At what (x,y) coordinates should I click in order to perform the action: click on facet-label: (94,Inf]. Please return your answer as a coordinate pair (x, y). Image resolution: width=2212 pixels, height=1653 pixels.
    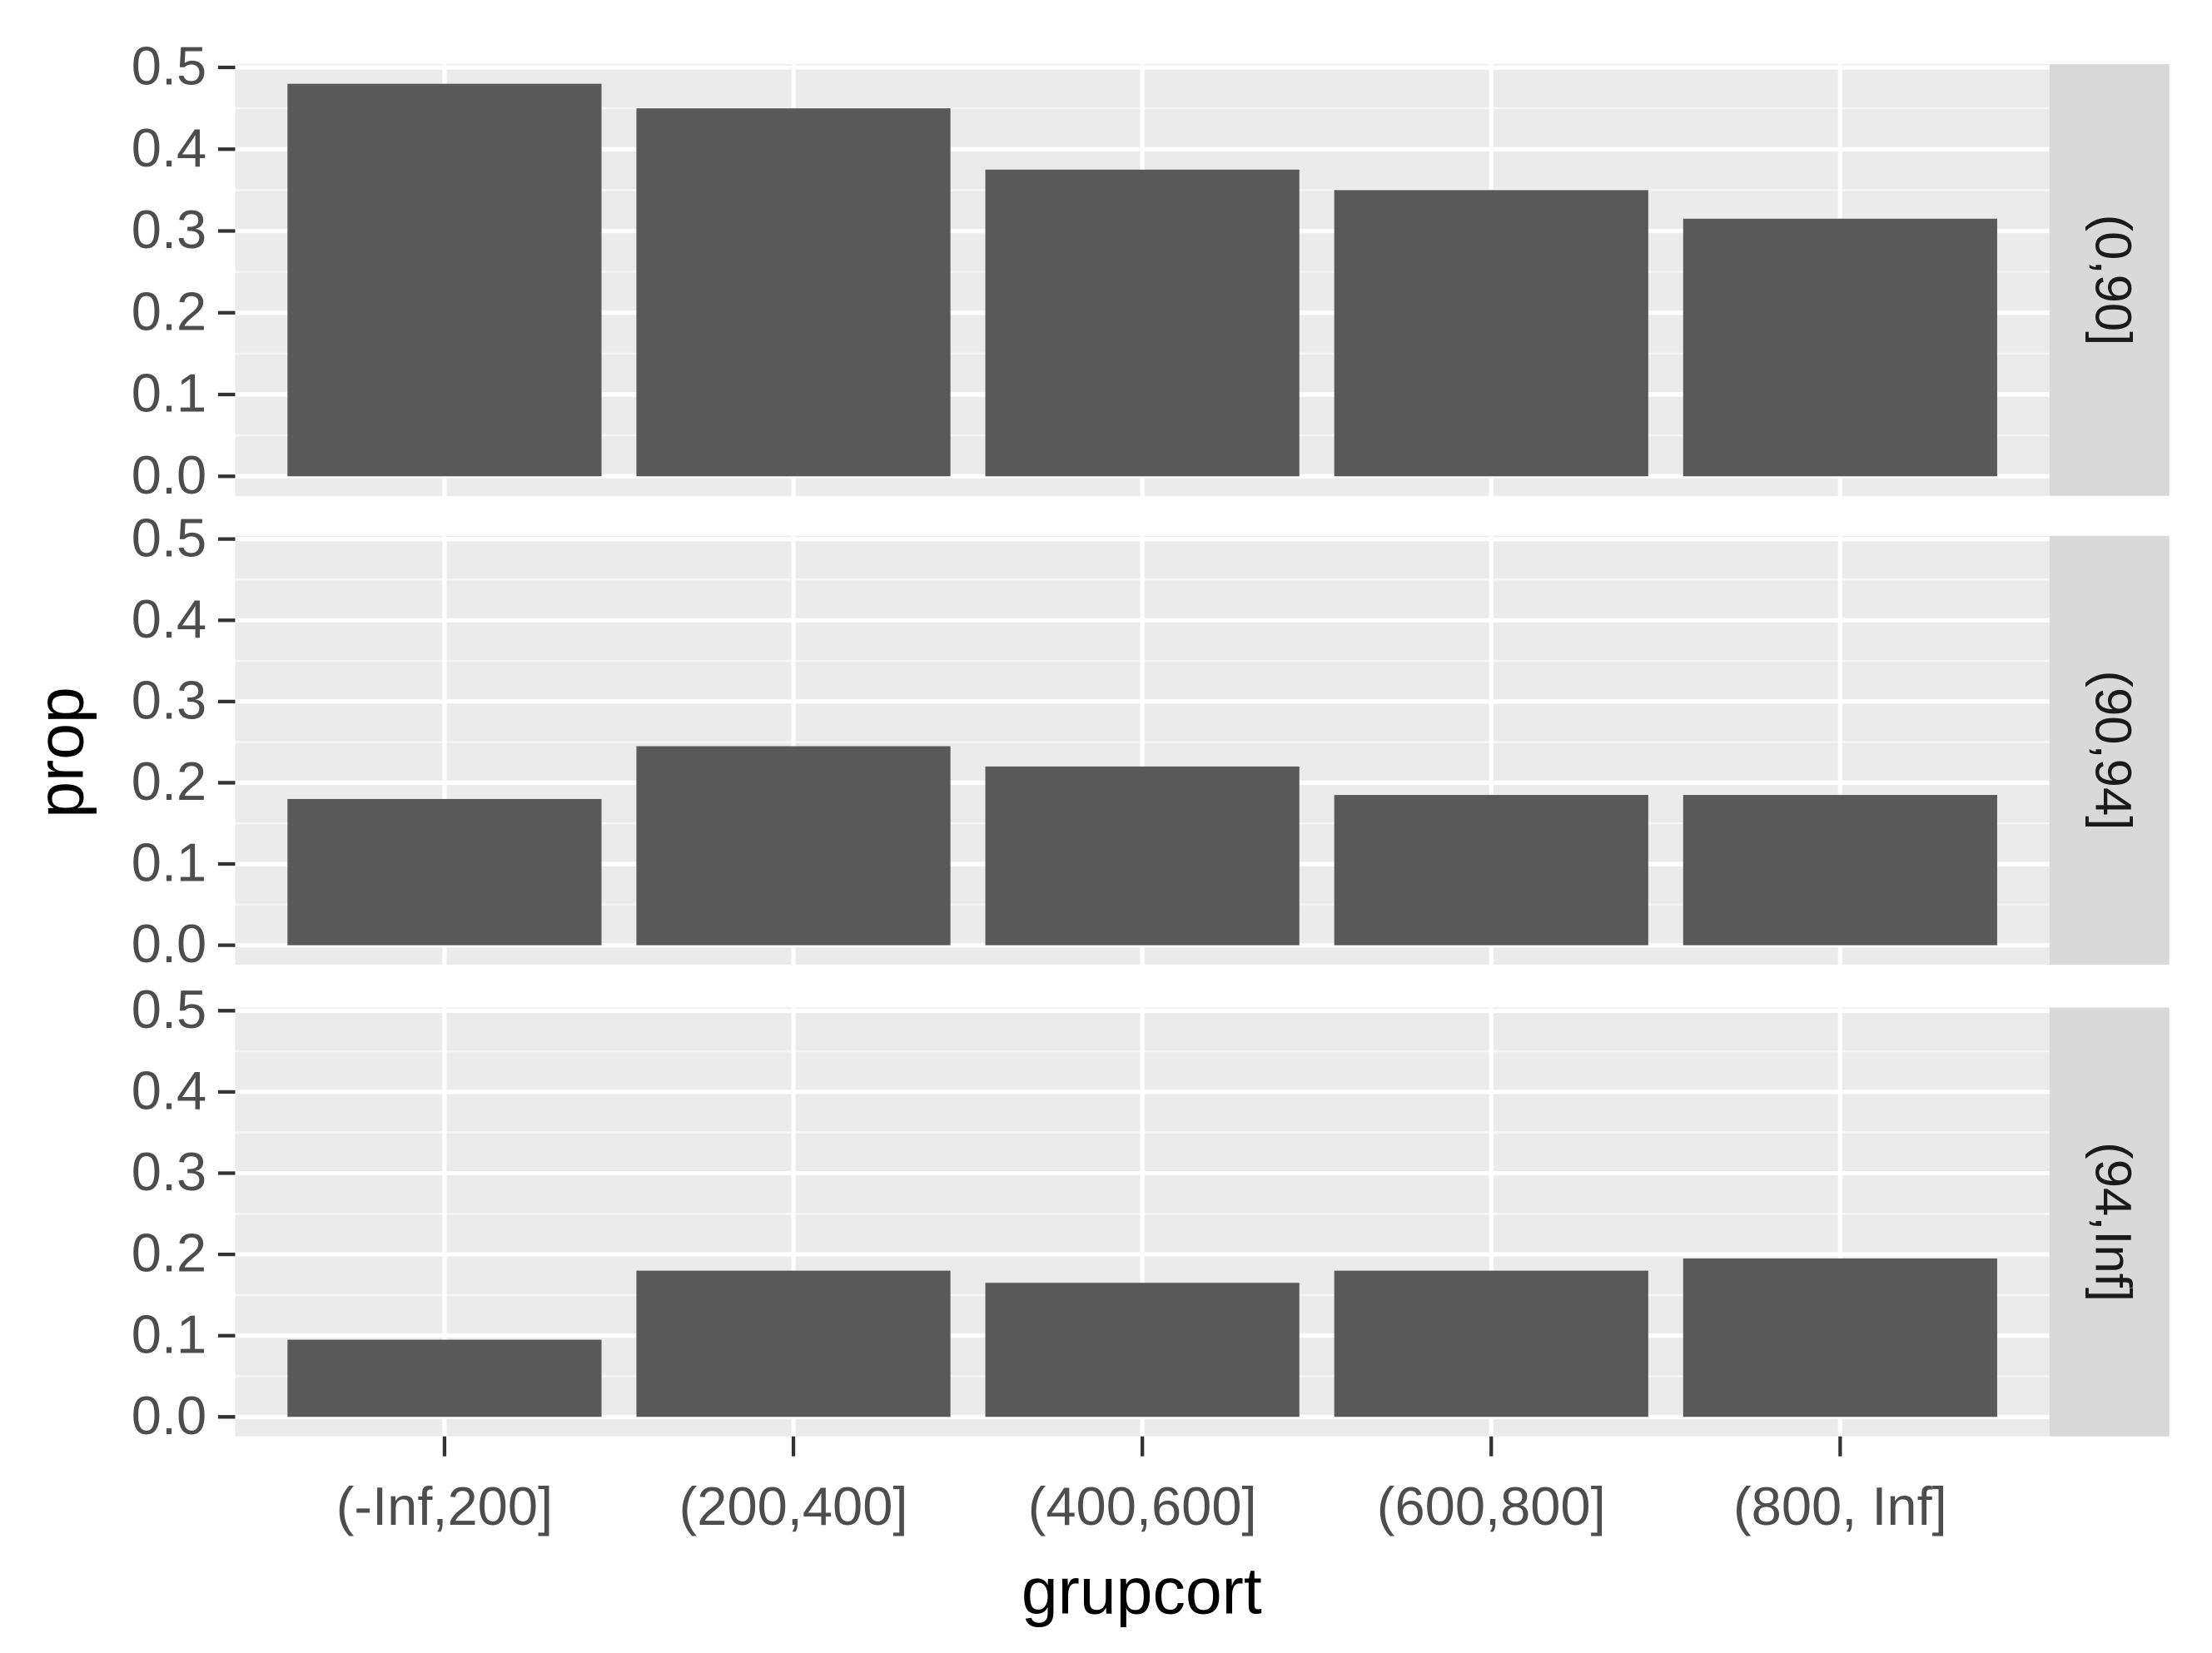
    Looking at the image, I should click on (2112, 1222).